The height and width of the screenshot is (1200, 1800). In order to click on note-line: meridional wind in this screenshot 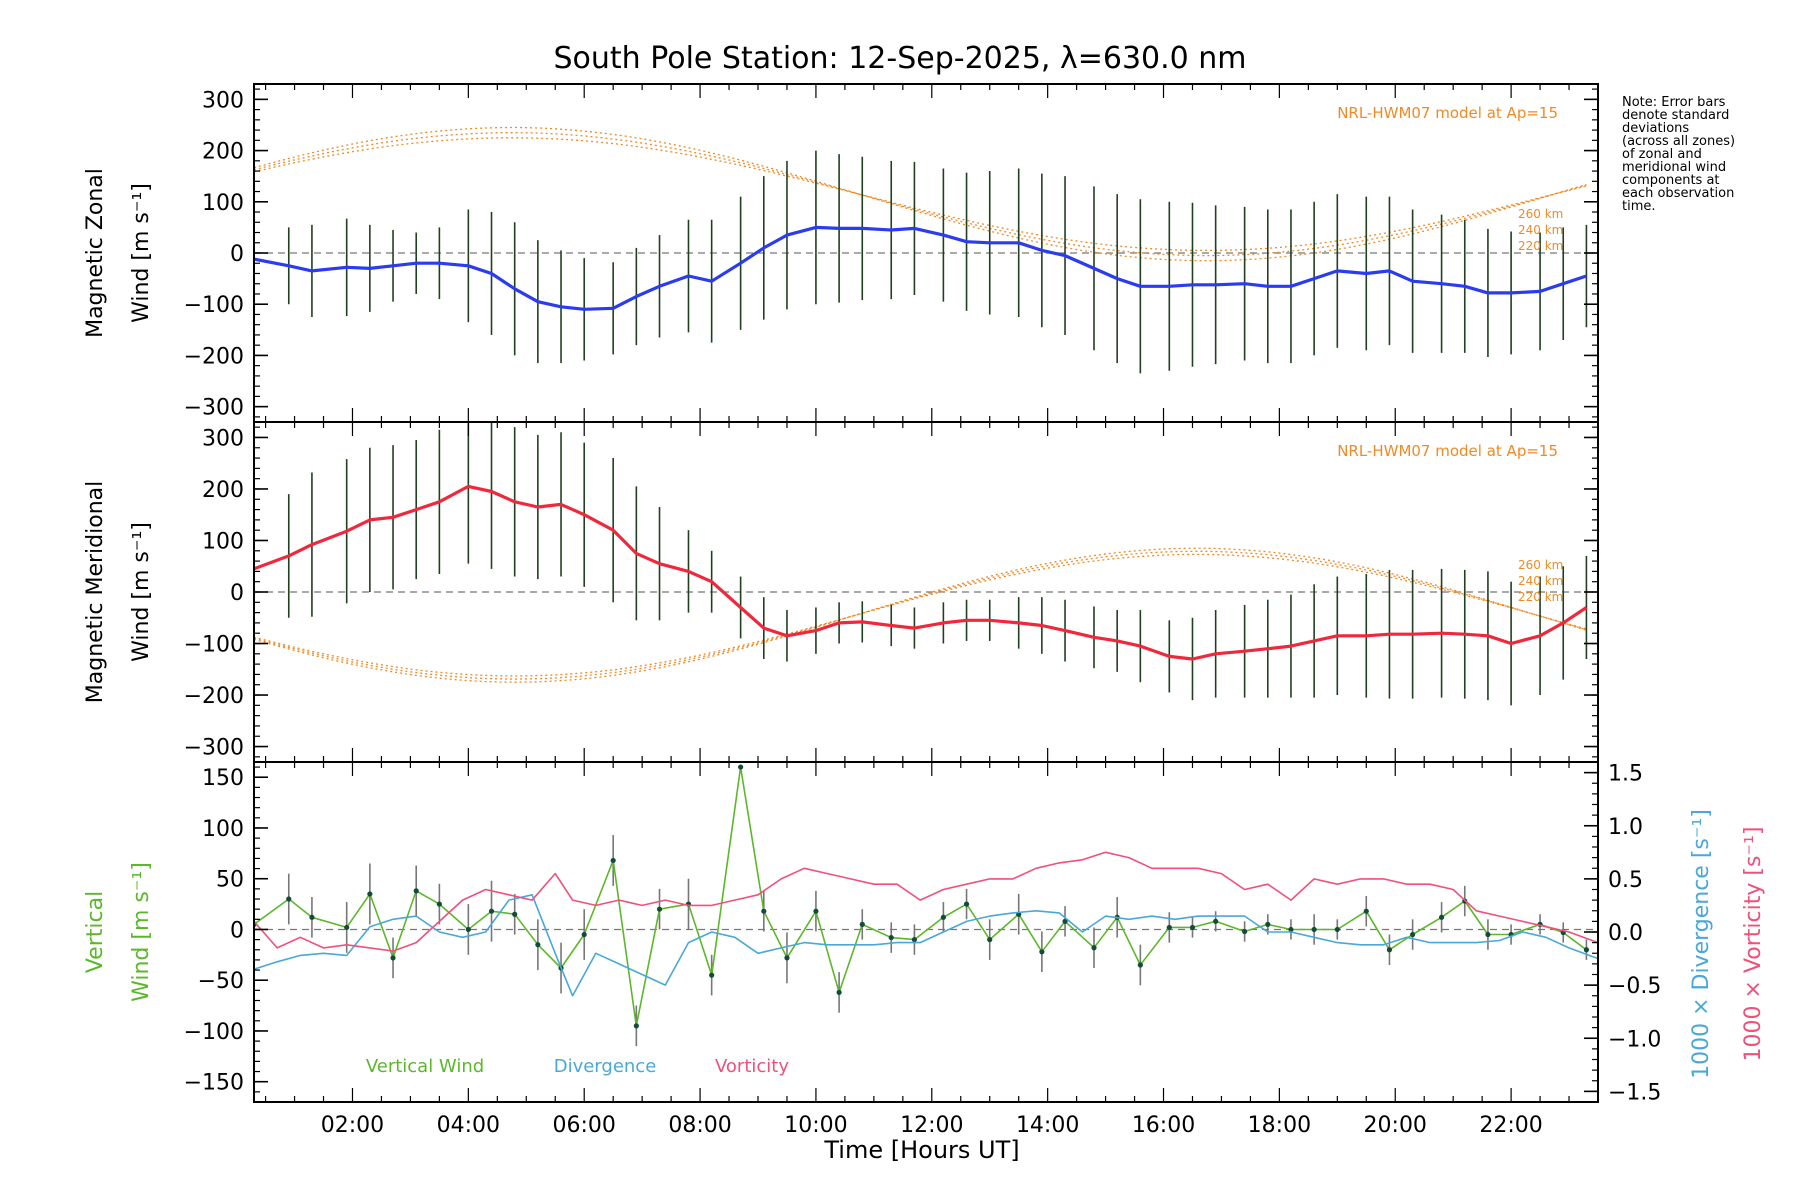, I will do `click(1674, 167)`.